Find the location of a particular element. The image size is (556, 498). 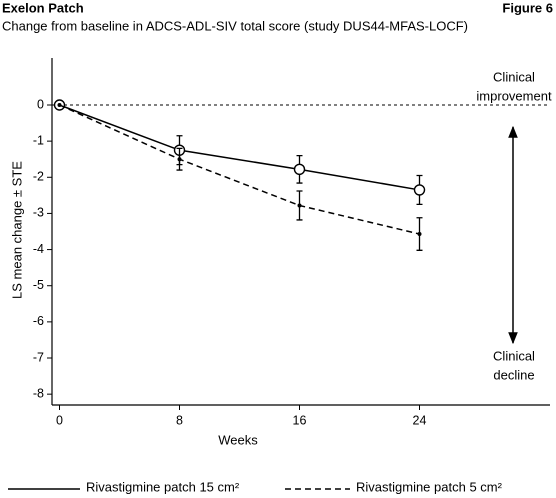

annotation: decline is located at coordinates (513, 374).